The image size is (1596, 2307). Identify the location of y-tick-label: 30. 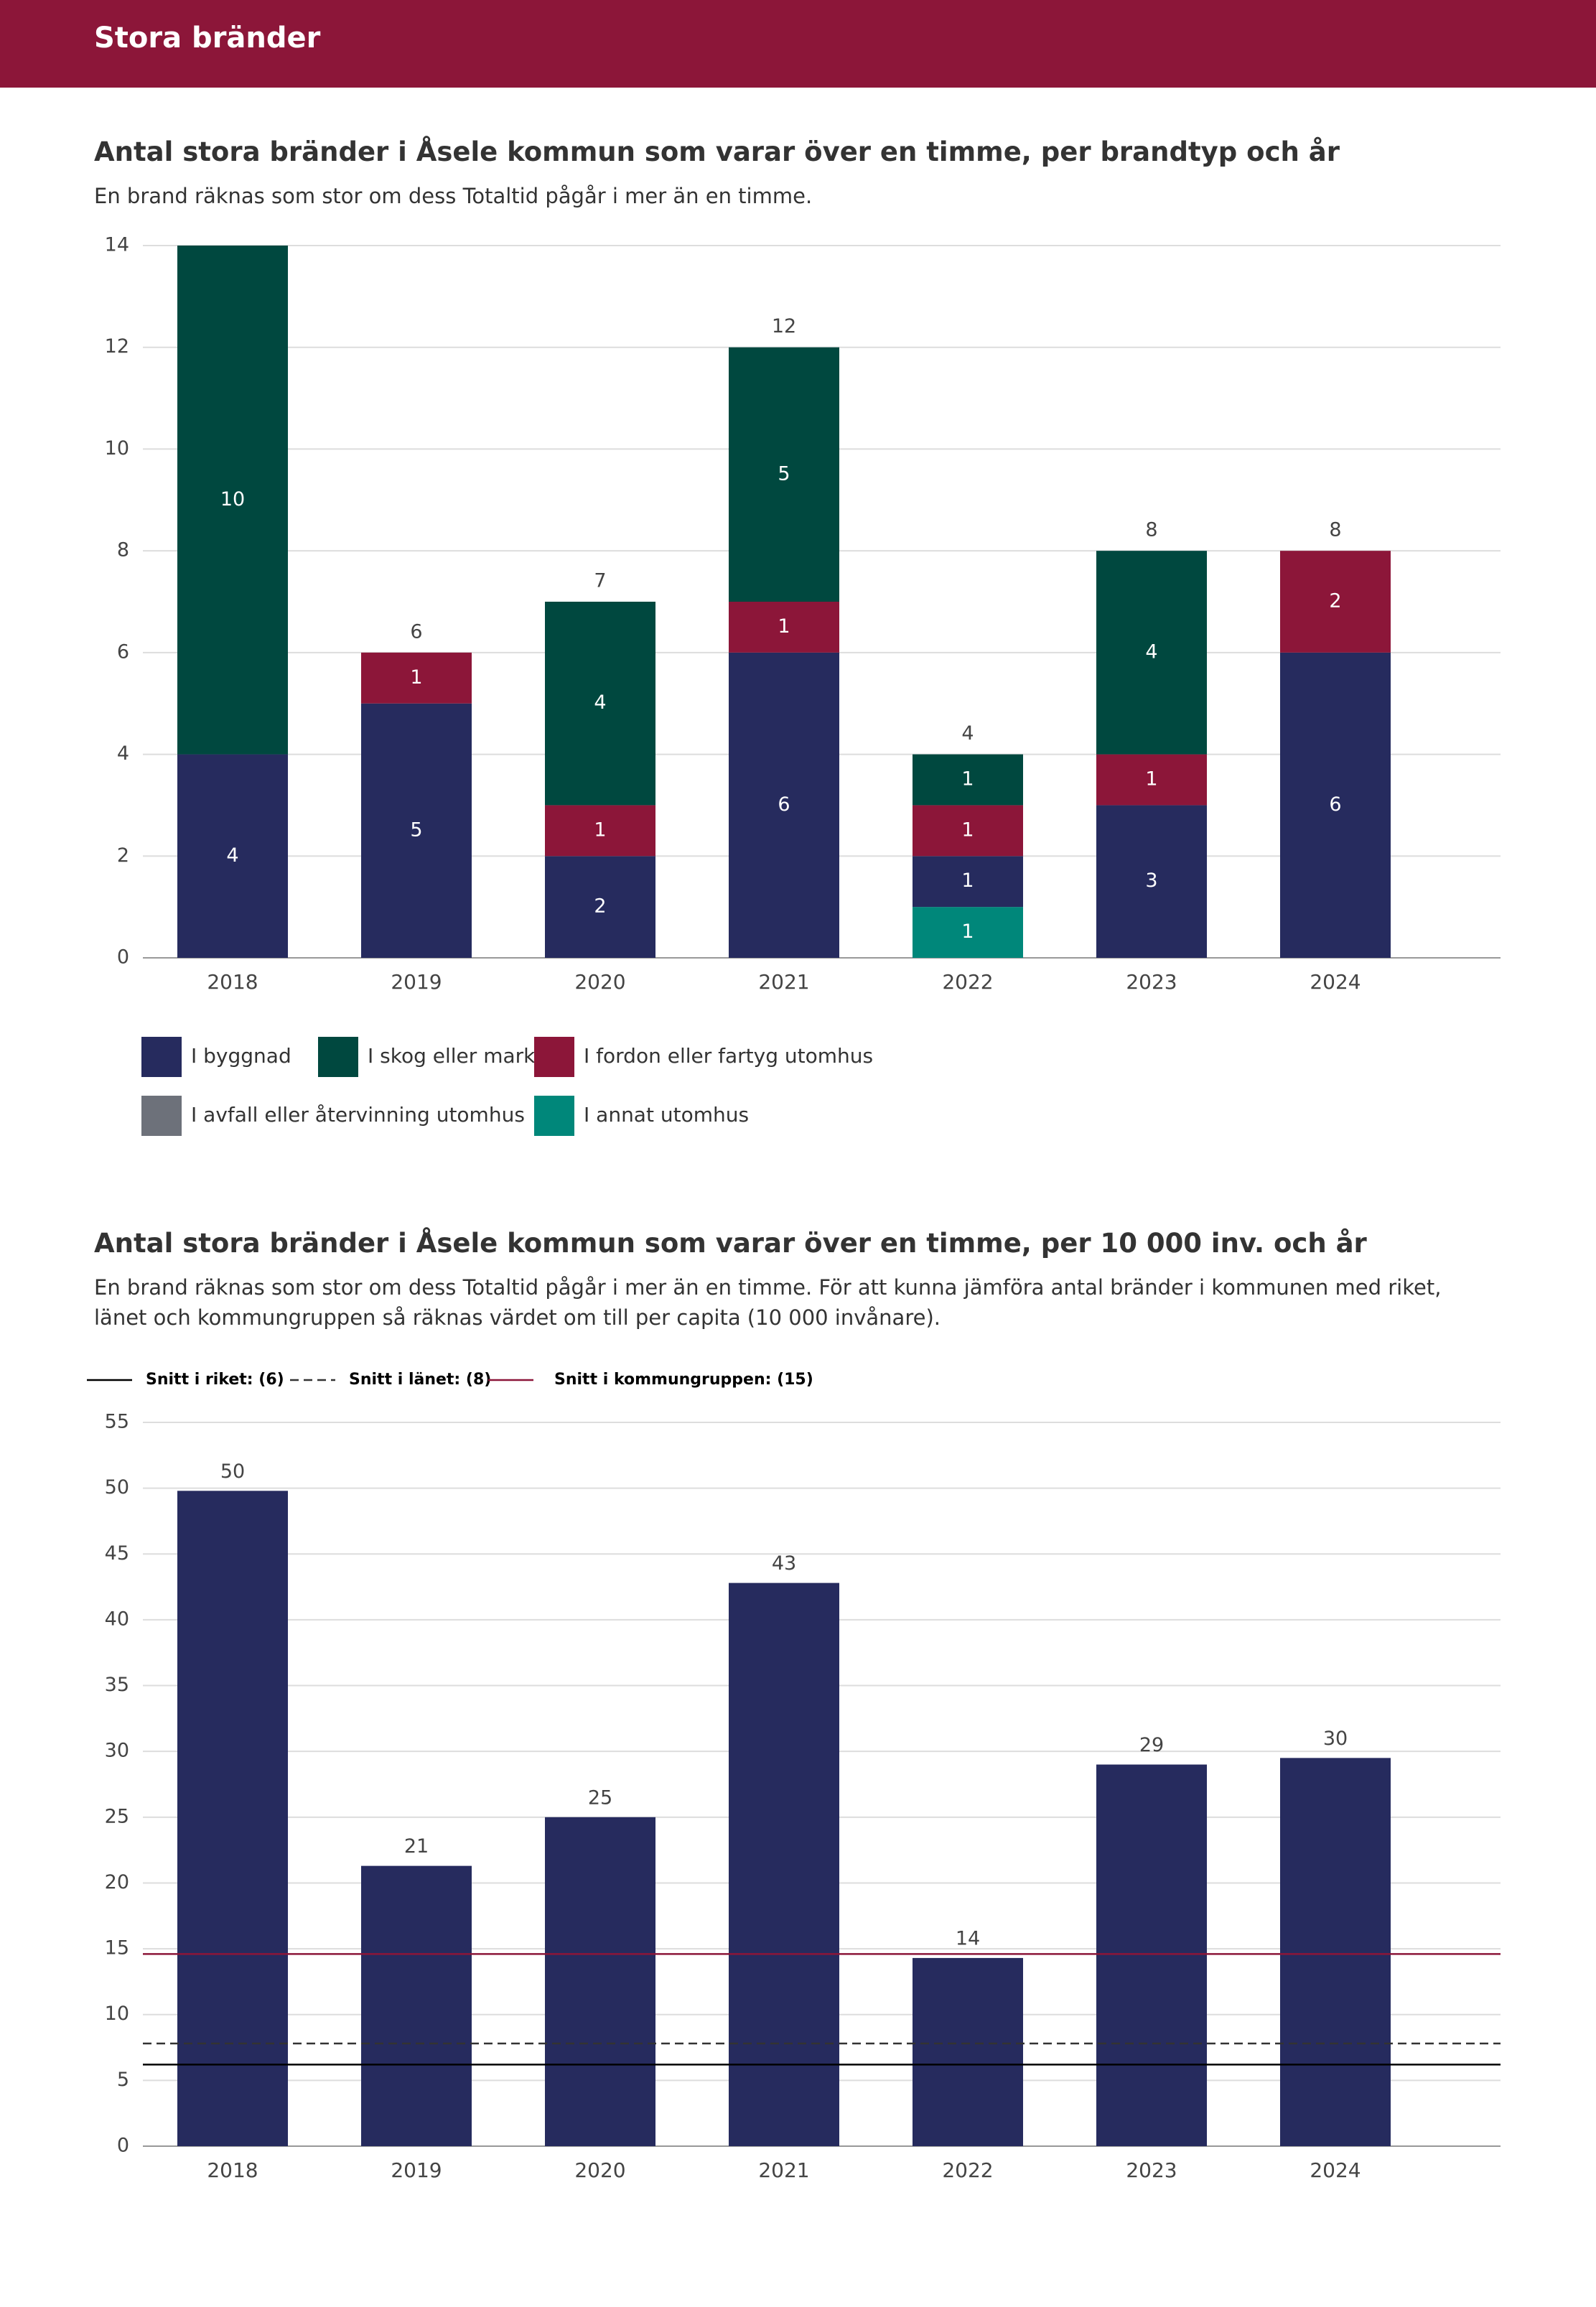
(117, 1751).